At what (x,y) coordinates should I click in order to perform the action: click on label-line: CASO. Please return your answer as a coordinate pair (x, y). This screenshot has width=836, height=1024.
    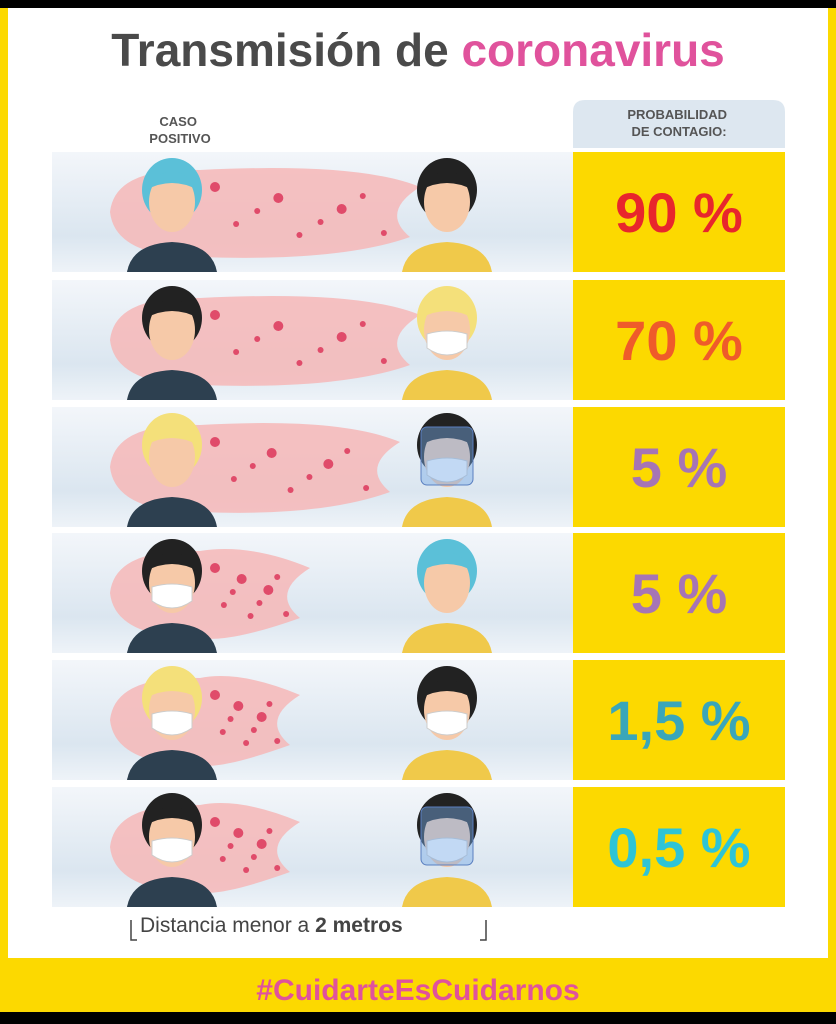
    Looking at the image, I should click on (178, 121).